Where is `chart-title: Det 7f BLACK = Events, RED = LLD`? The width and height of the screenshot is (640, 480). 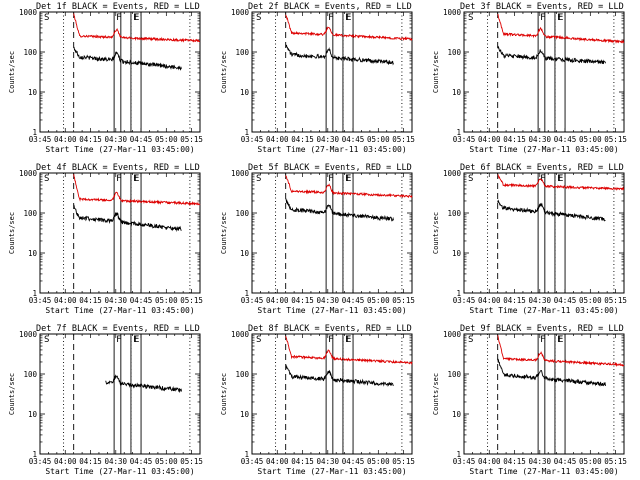
chart-title: Det 7f BLACK = Events, RED = LLD is located at coordinates (118, 329).